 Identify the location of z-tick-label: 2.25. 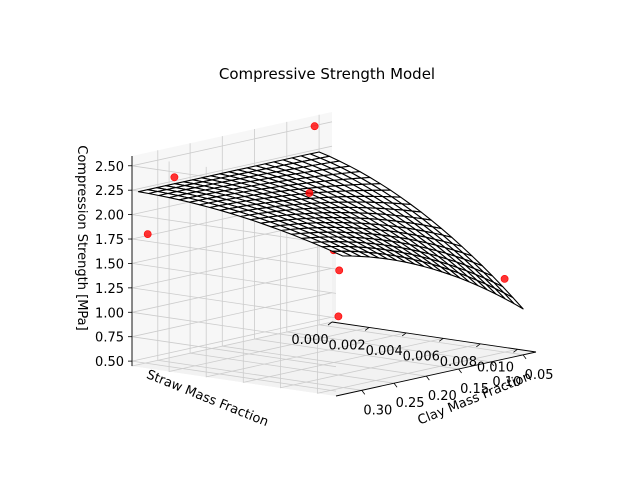
(109, 191).